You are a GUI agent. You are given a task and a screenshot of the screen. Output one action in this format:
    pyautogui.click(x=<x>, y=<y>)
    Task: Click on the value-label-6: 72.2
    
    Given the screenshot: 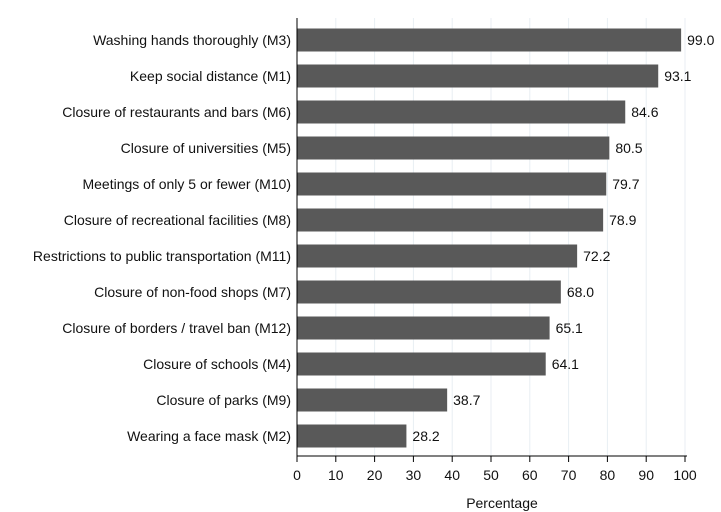 What is the action you would take?
    pyautogui.click(x=596, y=256)
    